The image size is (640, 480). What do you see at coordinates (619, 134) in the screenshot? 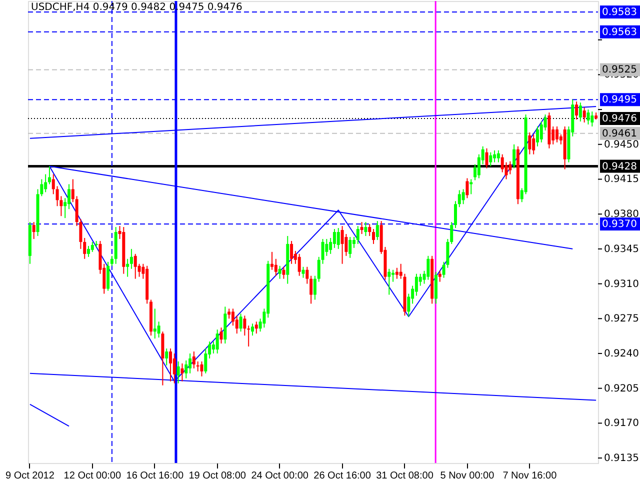
I see `ref-line-label: 0.9461` at bounding box center [619, 134].